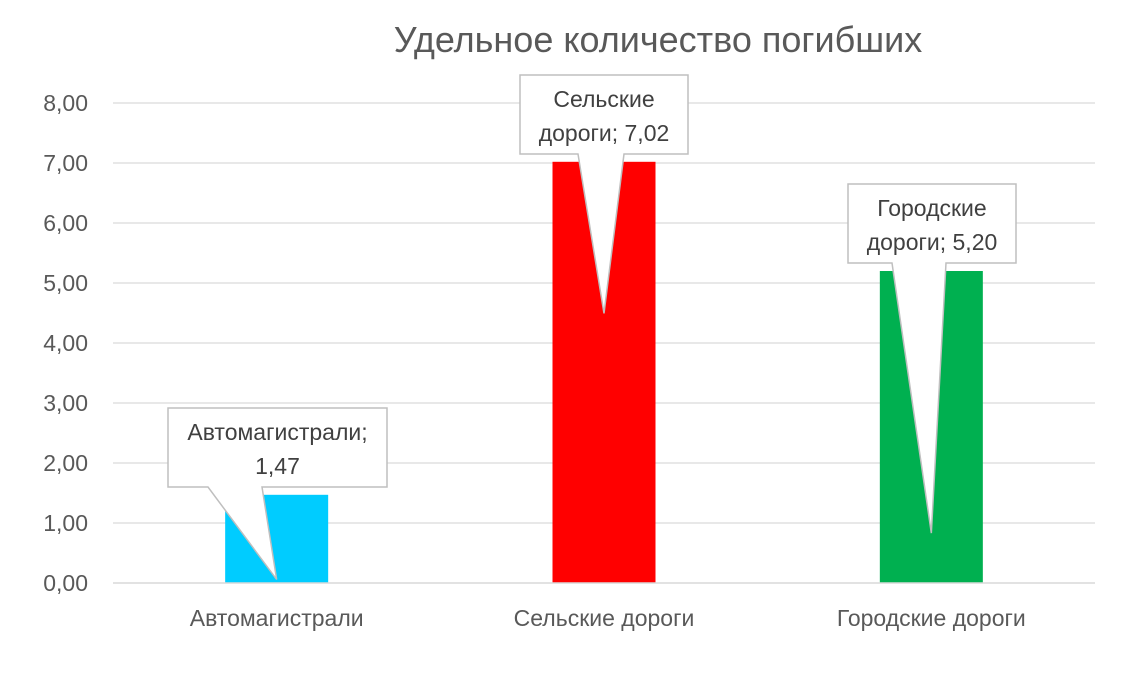 The width and height of the screenshot is (1133, 673). I want to click on data-label: Городские, so click(931, 208).